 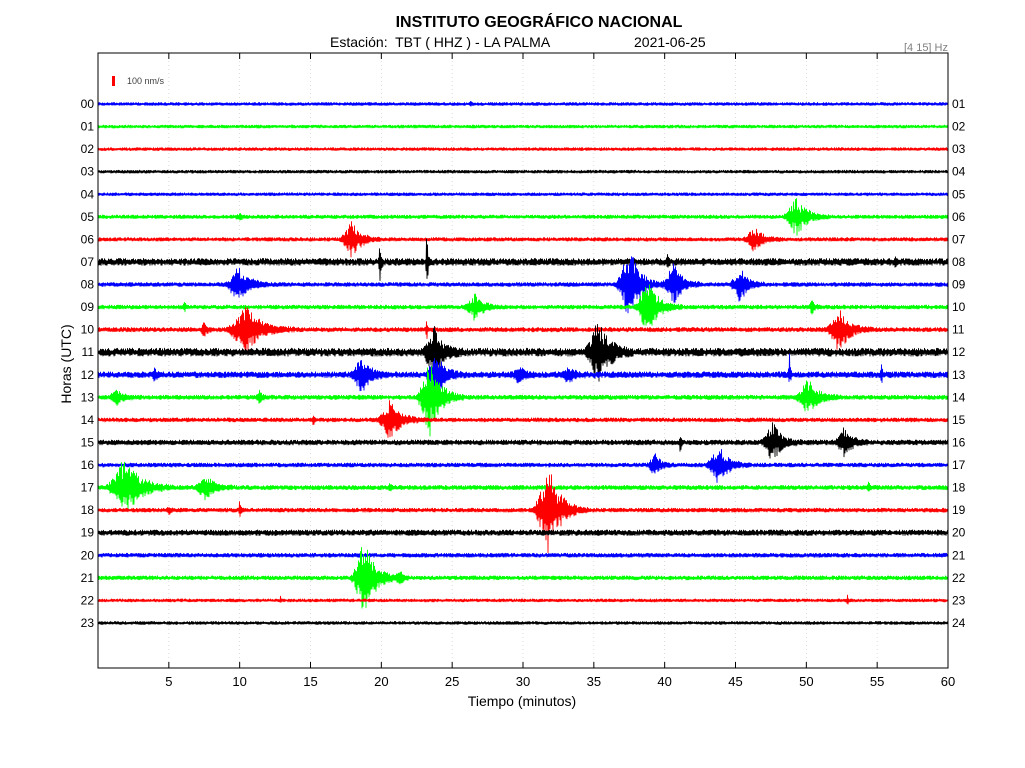 I want to click on hour-label-right: 17, so click(x=959, y=465).